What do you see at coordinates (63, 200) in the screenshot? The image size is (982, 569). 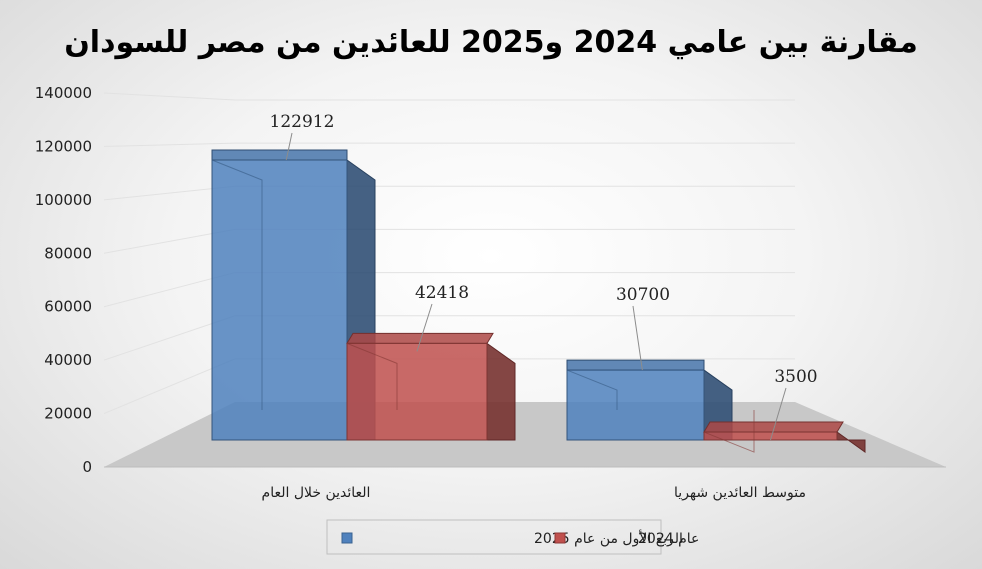 I see `y-tick-label: 100000` at bounding box center [63, 200].